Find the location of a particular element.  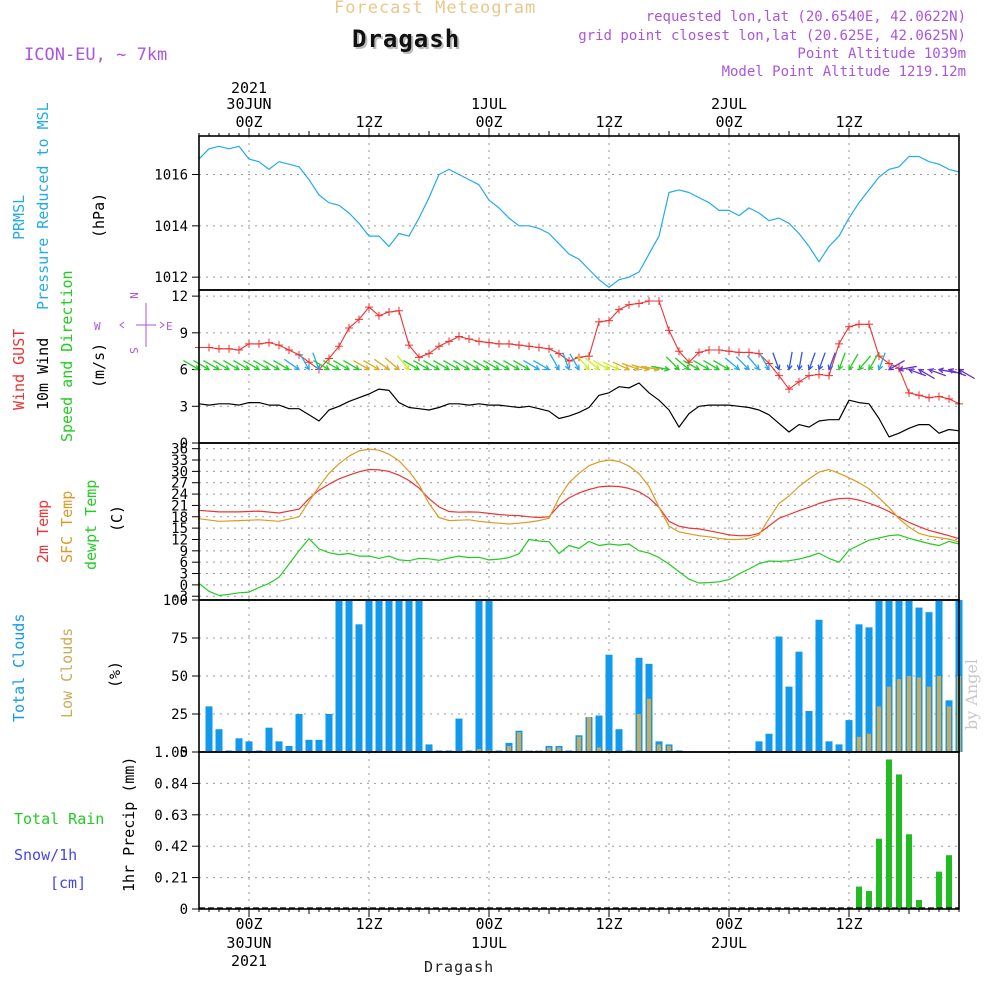

supertitle: Forecast Meteogram is located at coordinates (435, 9).